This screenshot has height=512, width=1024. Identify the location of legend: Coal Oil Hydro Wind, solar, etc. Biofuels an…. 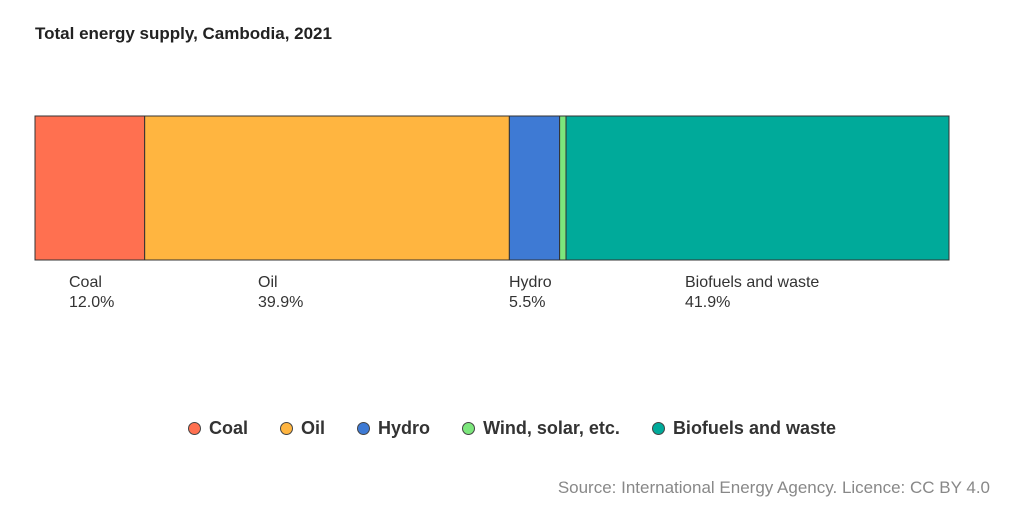
(512, 429).